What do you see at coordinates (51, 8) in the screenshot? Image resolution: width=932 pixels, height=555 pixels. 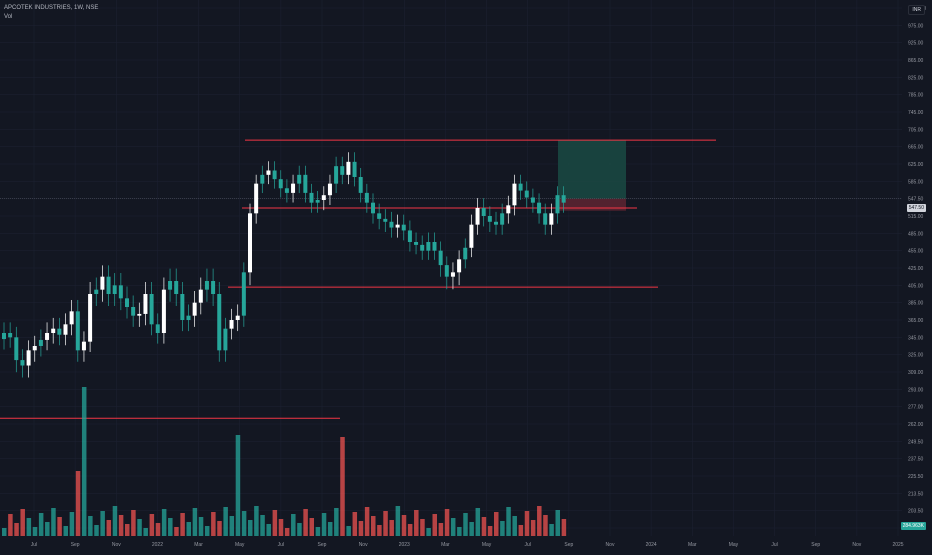 I see `symbol-title: APCOTEK INDUSTRIES, 1W, NSE` at bounding box center [51, 8].